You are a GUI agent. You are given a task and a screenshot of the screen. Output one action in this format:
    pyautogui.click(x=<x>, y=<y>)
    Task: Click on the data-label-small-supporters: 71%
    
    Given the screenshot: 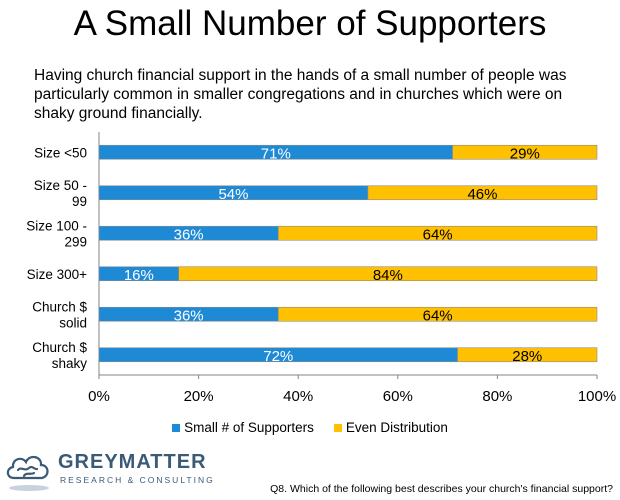 What is the action you would take?
    pyautogui.click(x=276, y=153)
    